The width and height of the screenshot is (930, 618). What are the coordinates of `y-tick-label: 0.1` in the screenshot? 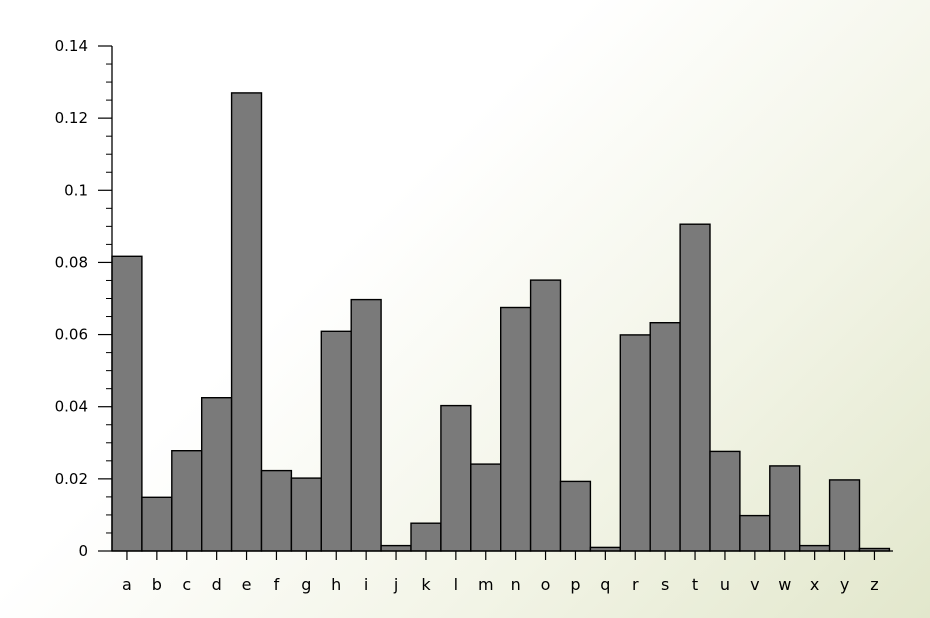 It's located at (76, 190).